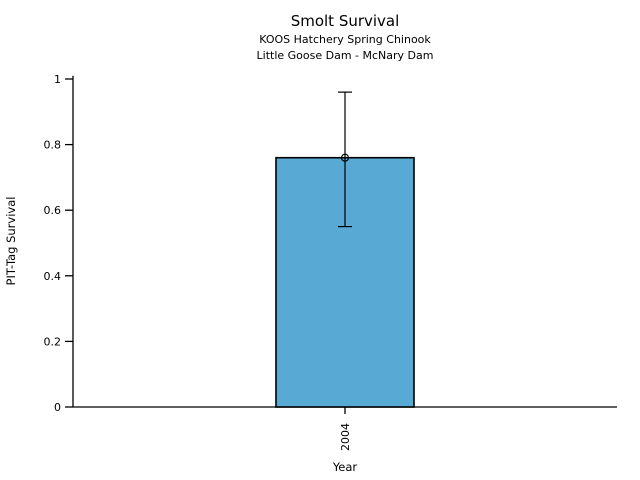 The height and width of the screenshot is (480, 640). Describe the element at coordinates (57, 407) in the screenshot. I see `y-tick-label: 0` at that location.